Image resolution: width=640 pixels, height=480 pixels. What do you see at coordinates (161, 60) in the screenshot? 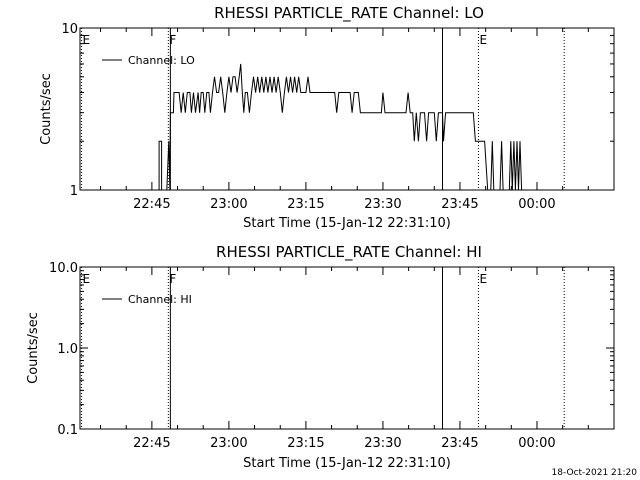
I see `legend-label: Channel: LO` at bounding box center [161, 60].